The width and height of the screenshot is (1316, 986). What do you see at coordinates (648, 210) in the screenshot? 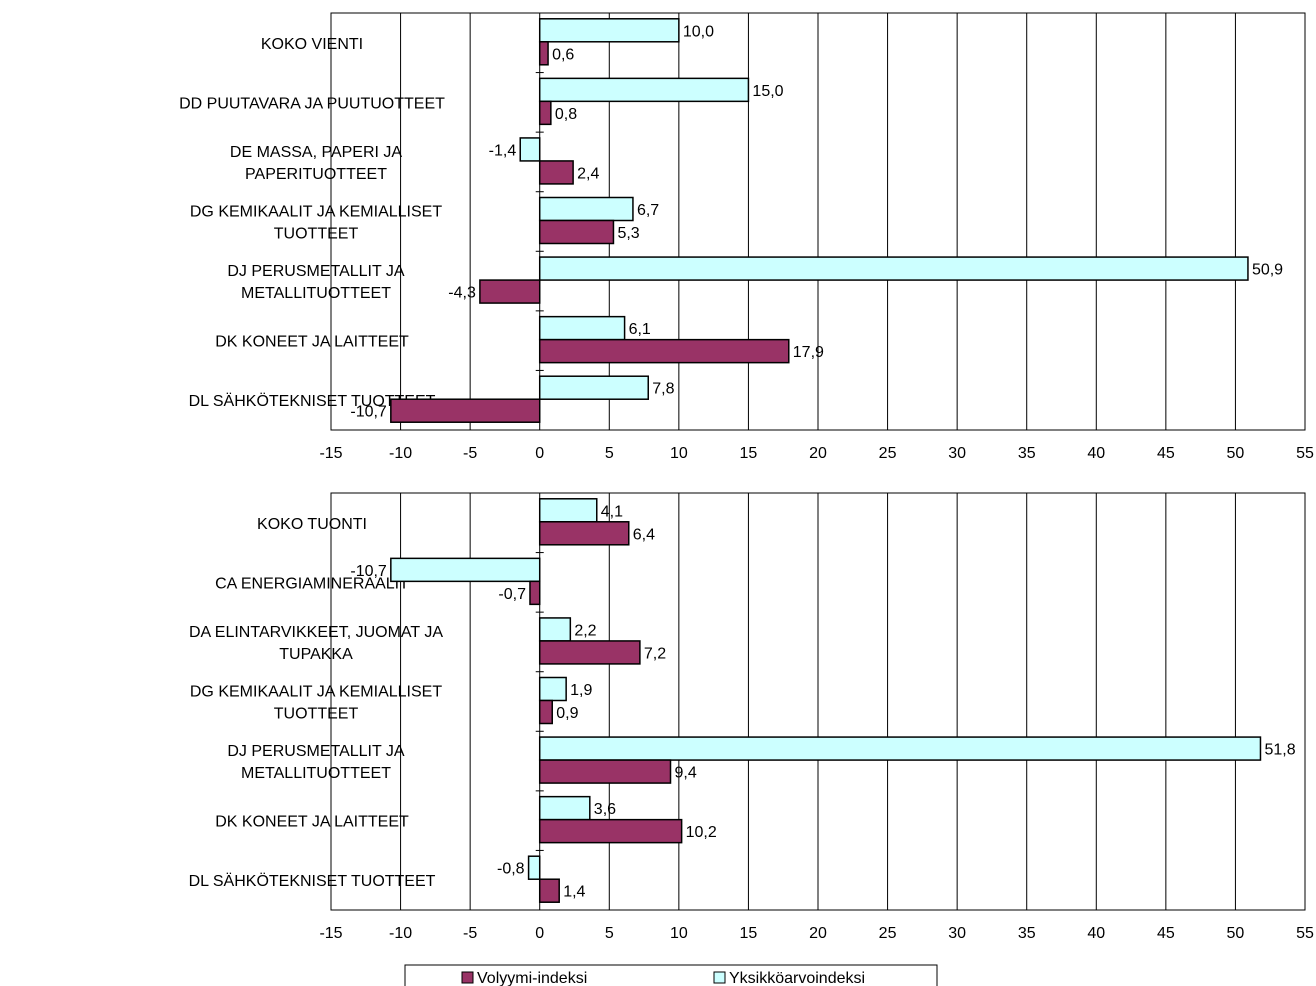
I see `data-label: 6,7` at bounding box center [648, 210].